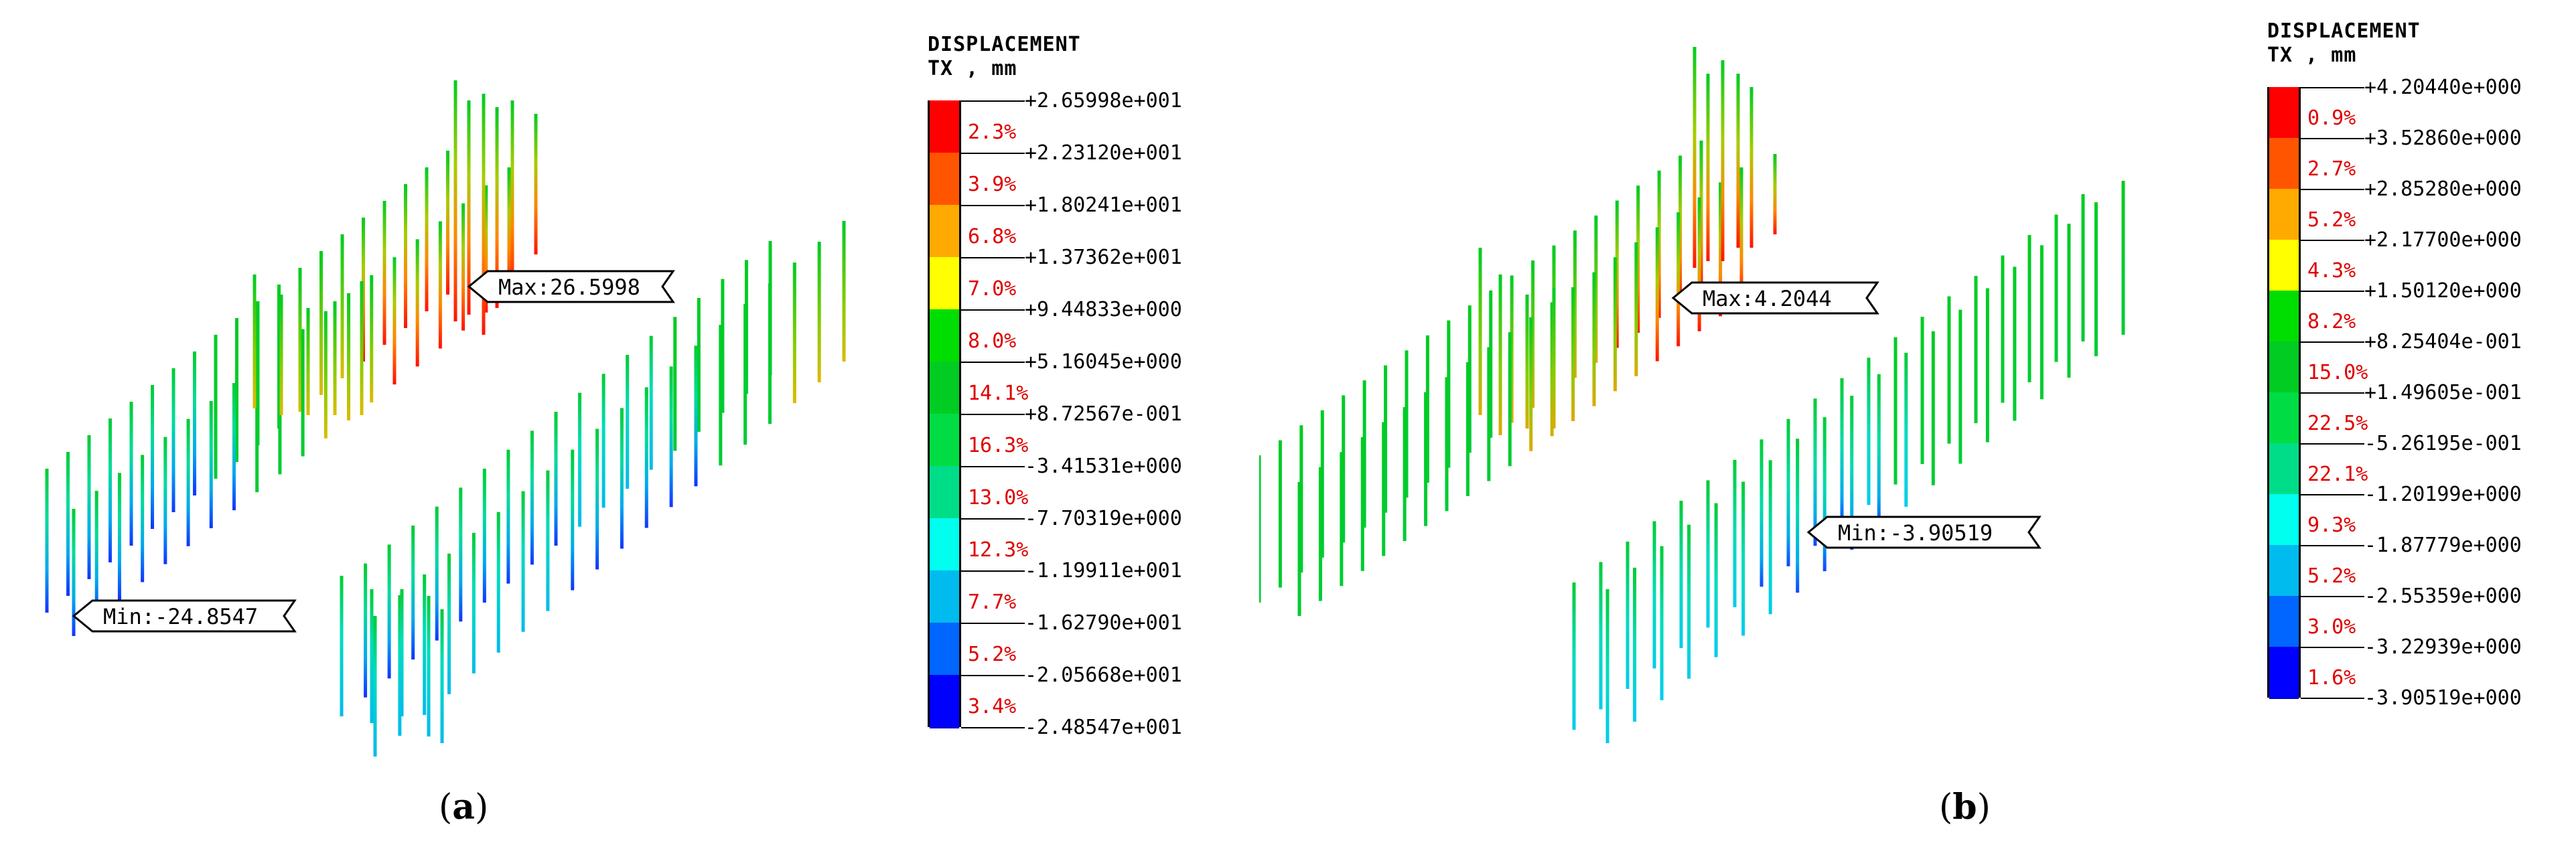  What do you see at coordinates (1103, 675) in the screenshot?
I see `legend-value: -2.05668e+001` at bounding box center [1103, 675].